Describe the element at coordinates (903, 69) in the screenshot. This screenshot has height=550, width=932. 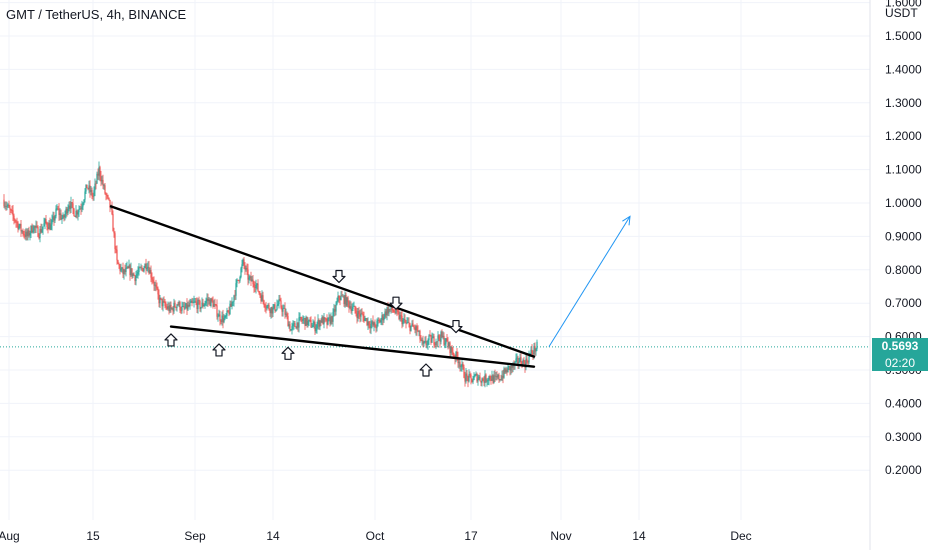
I see `price-tick-label: 1.4000` at that location.